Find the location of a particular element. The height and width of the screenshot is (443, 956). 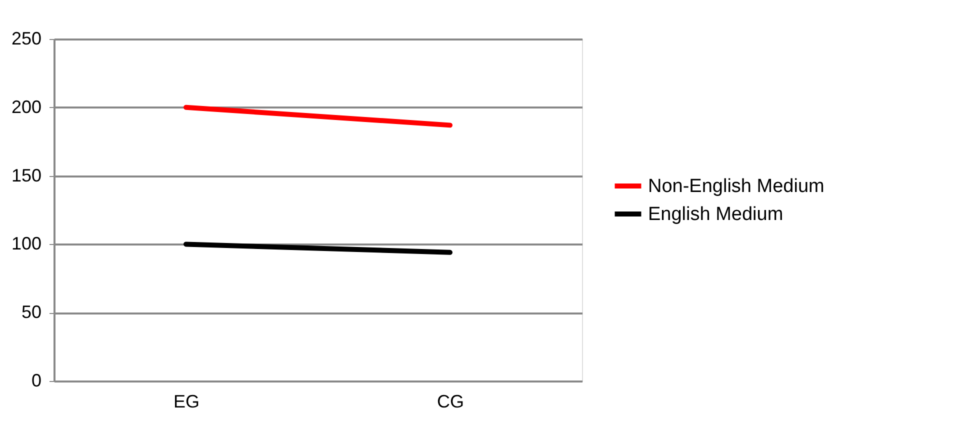

x-tick-label: EG is located at coordinates (186, 402).